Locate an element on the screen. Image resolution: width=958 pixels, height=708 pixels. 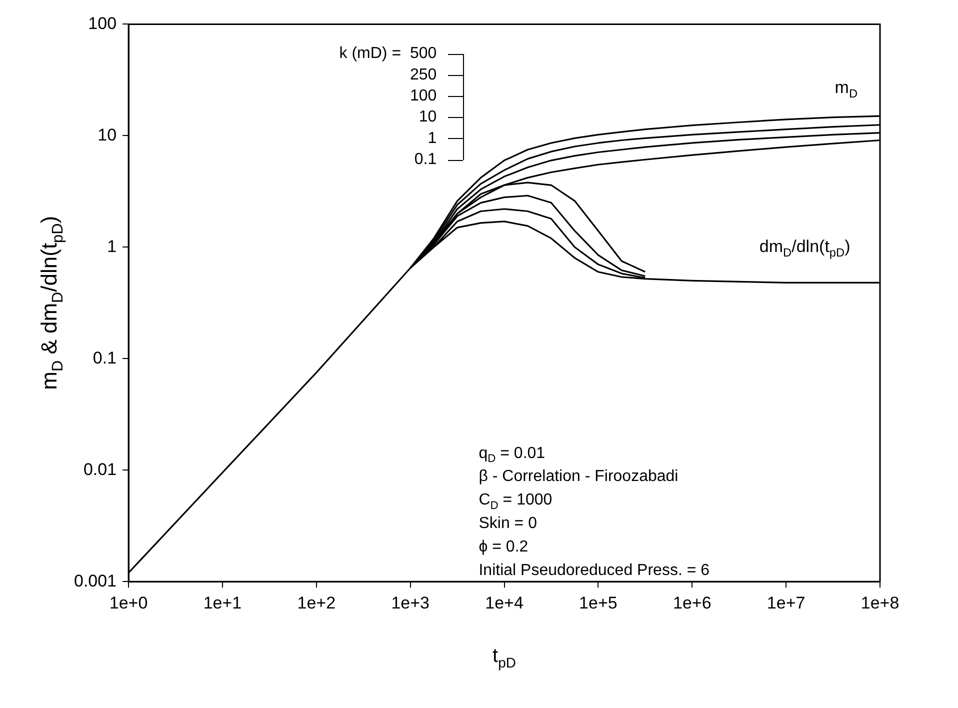
x-tick-label: 1e+4 is located at coordinates (504, 602).